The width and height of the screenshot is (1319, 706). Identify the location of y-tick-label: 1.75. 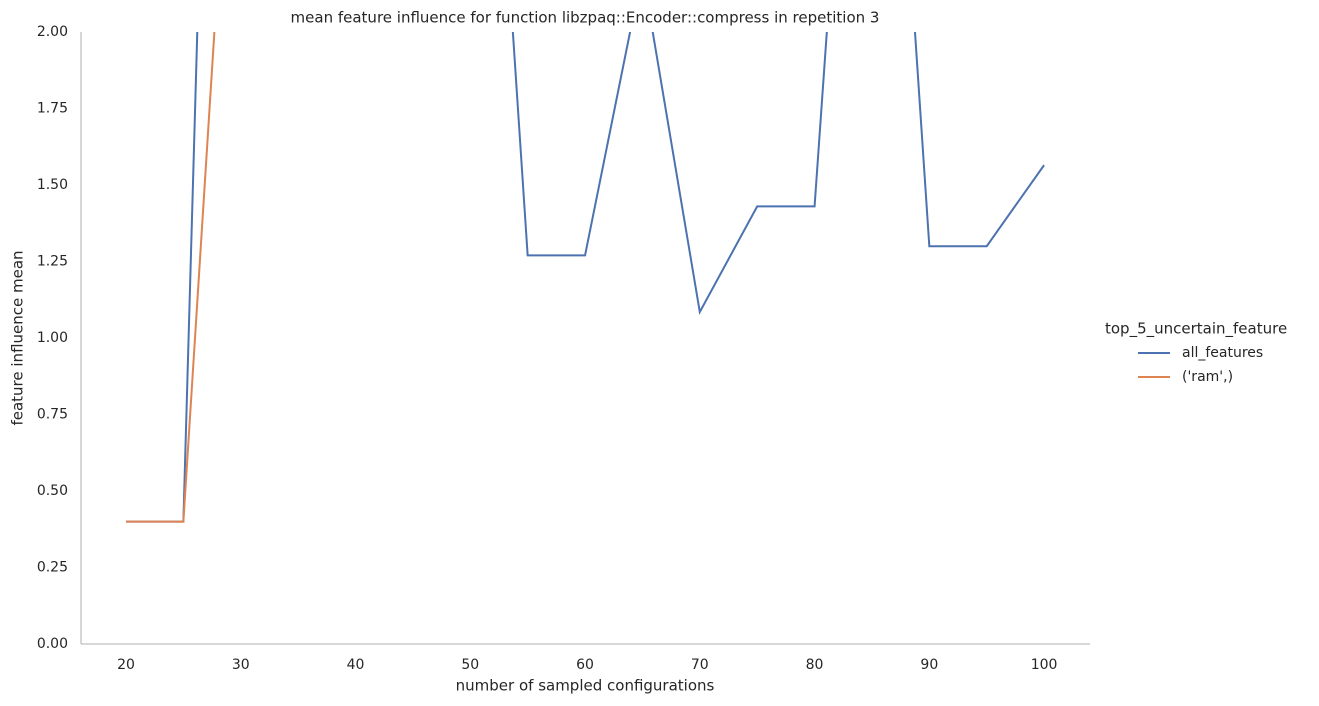
(52, 109).